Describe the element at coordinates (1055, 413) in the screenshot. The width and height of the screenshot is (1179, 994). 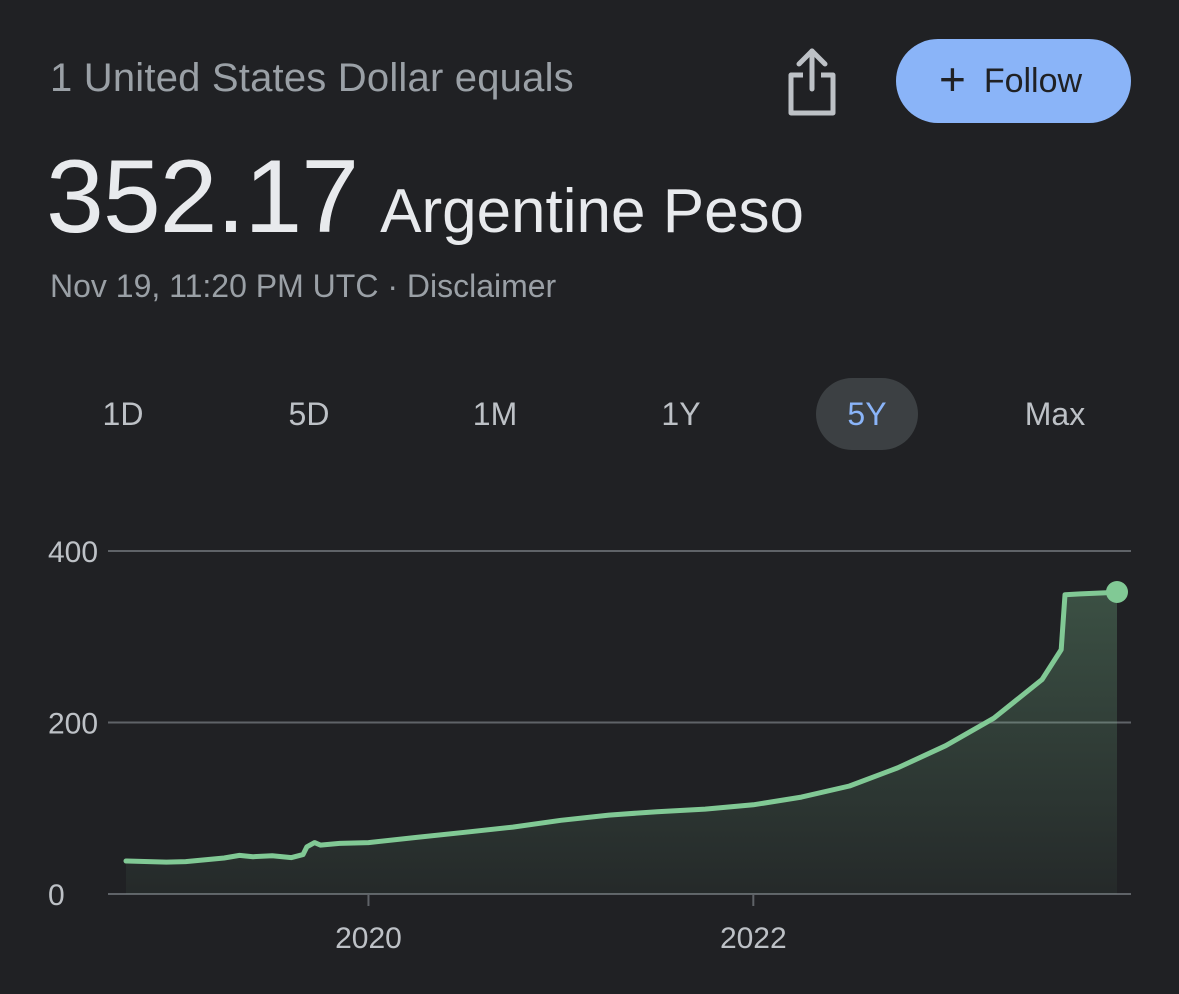
I see `tab-max: Max` at that location.